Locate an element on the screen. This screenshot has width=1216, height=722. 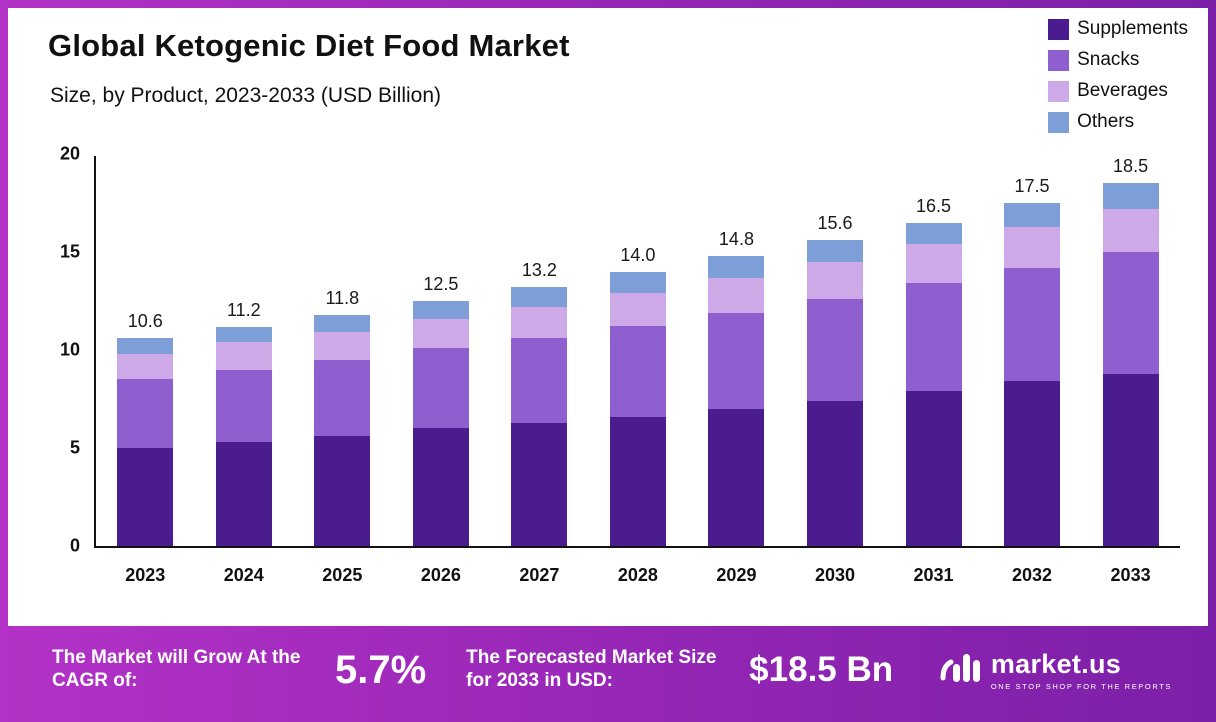
bar-segment-snacks-2033 is located at coordinates (1130, 313).